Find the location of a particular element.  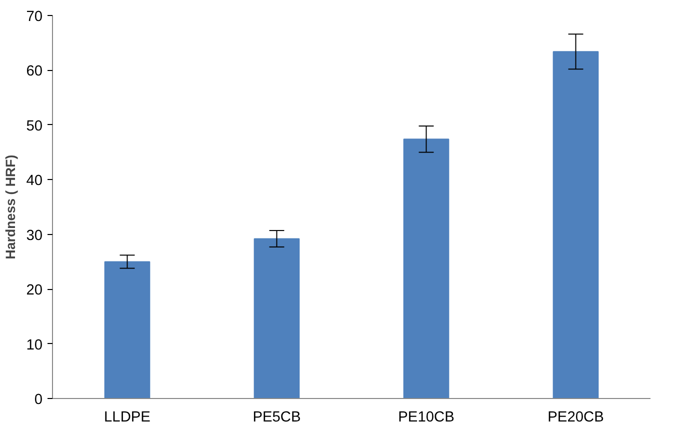

y-tick-label: 40 is located at coordinates (34, 181).